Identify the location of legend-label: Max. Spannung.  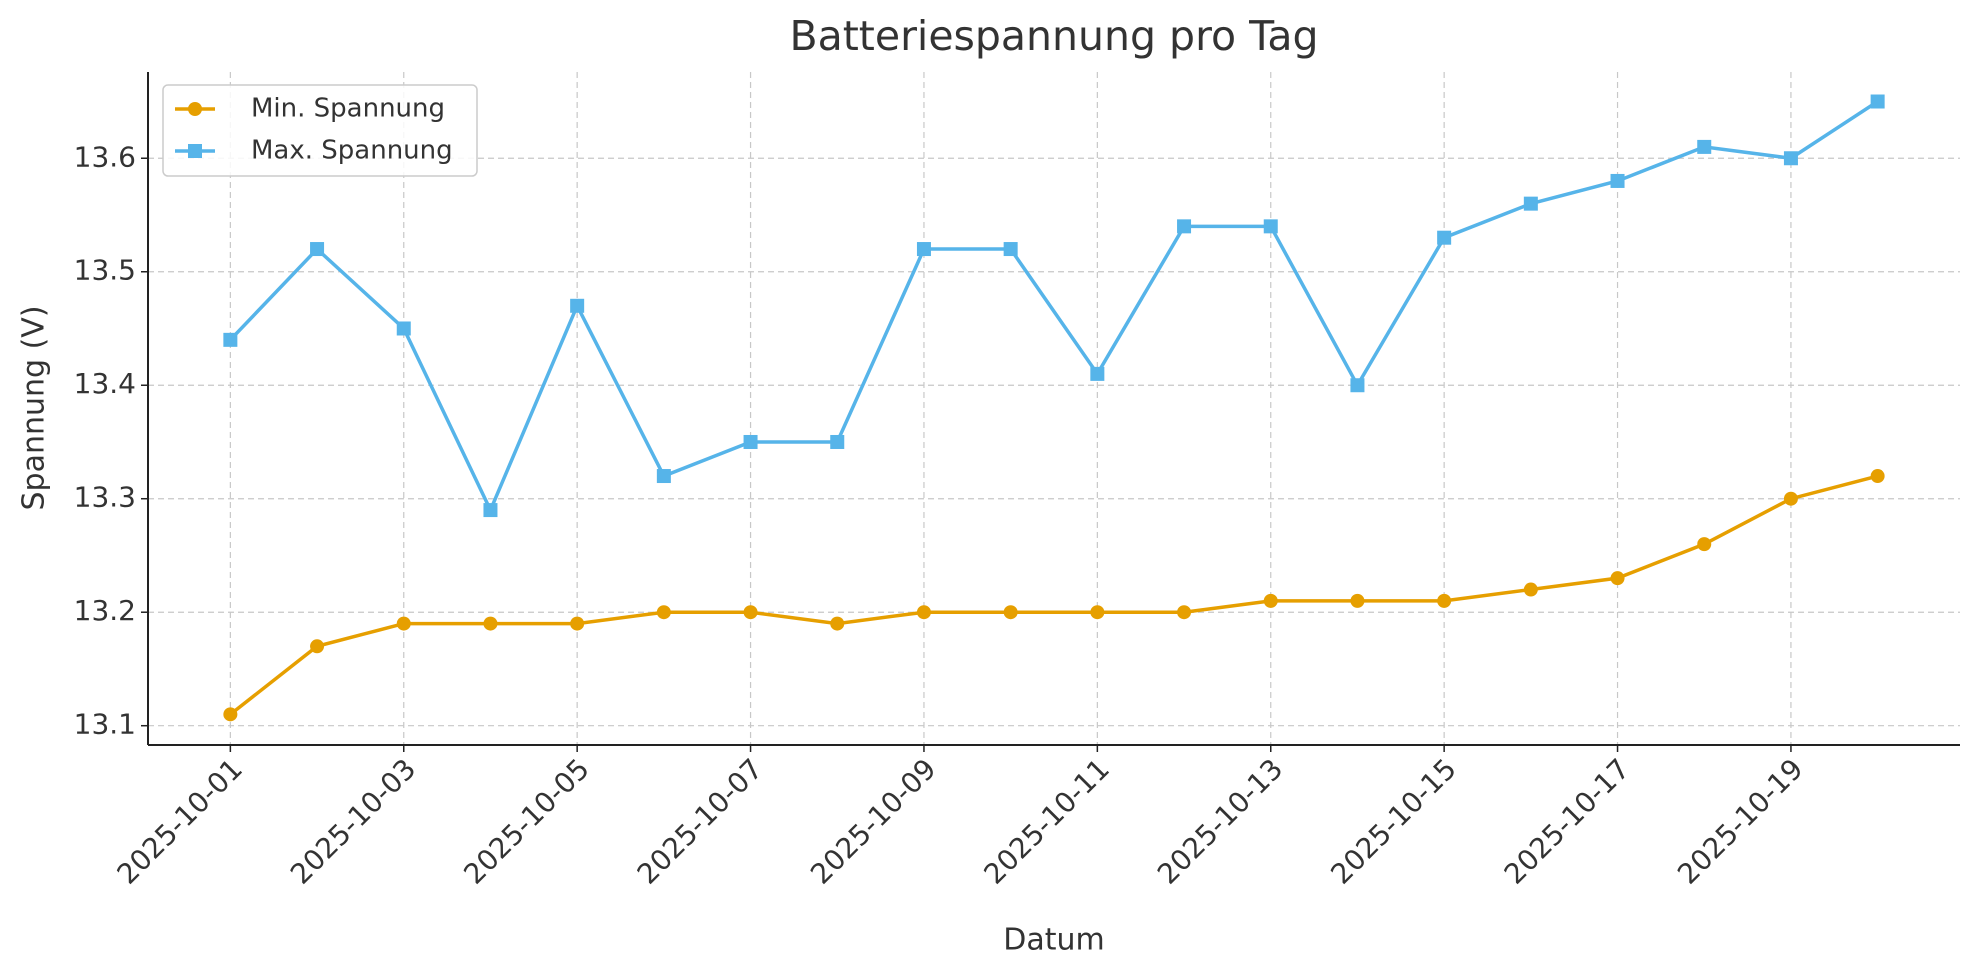
(352, 151).